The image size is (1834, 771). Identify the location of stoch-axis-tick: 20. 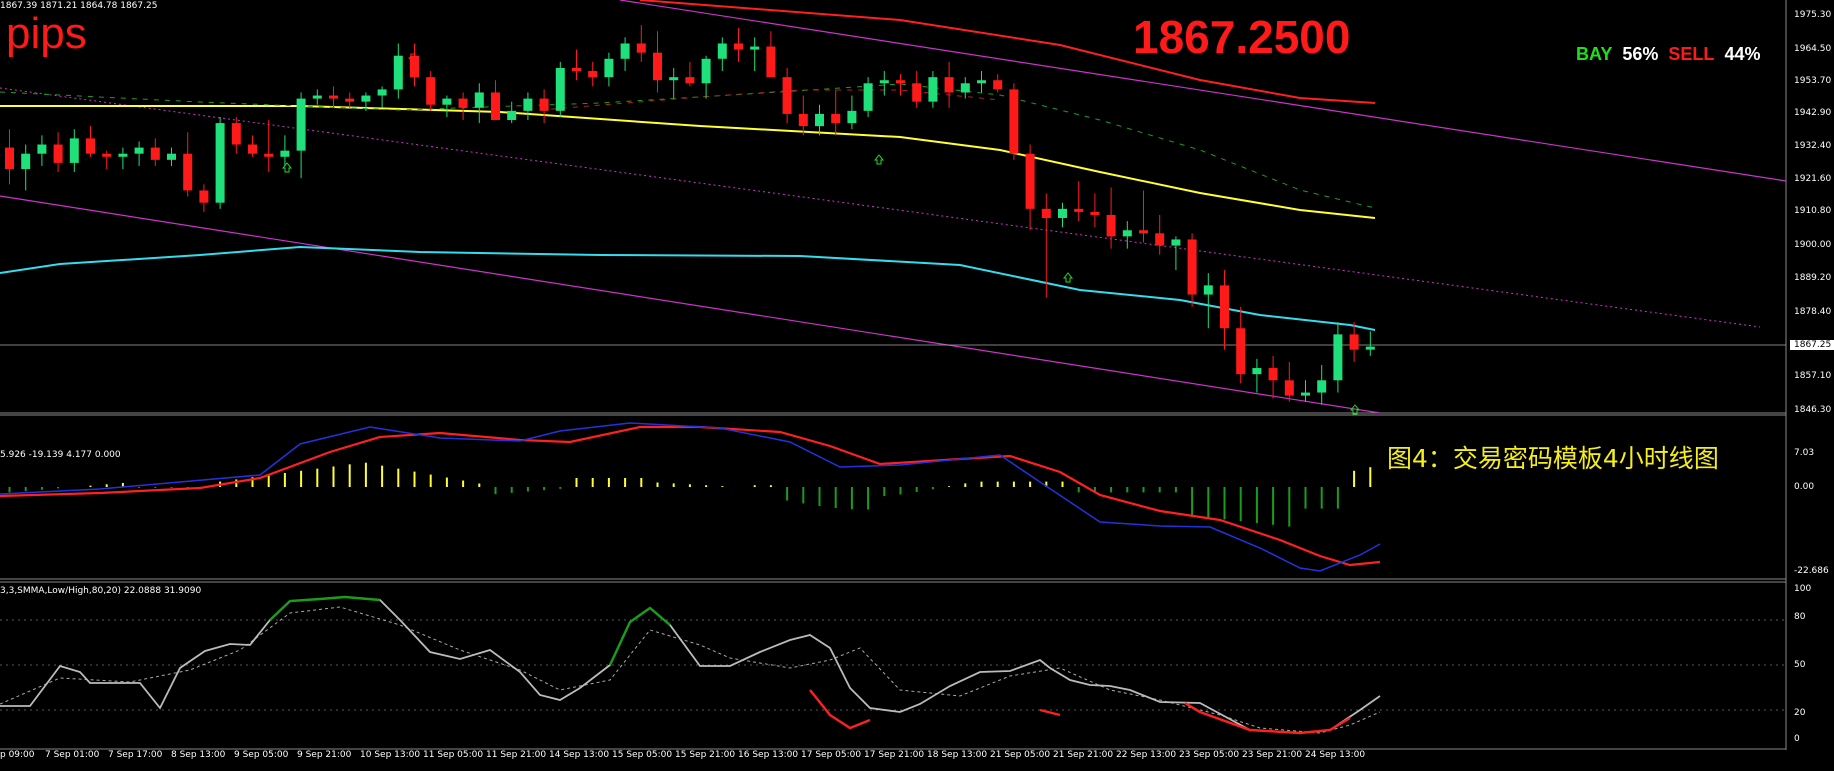
(1800, 713).